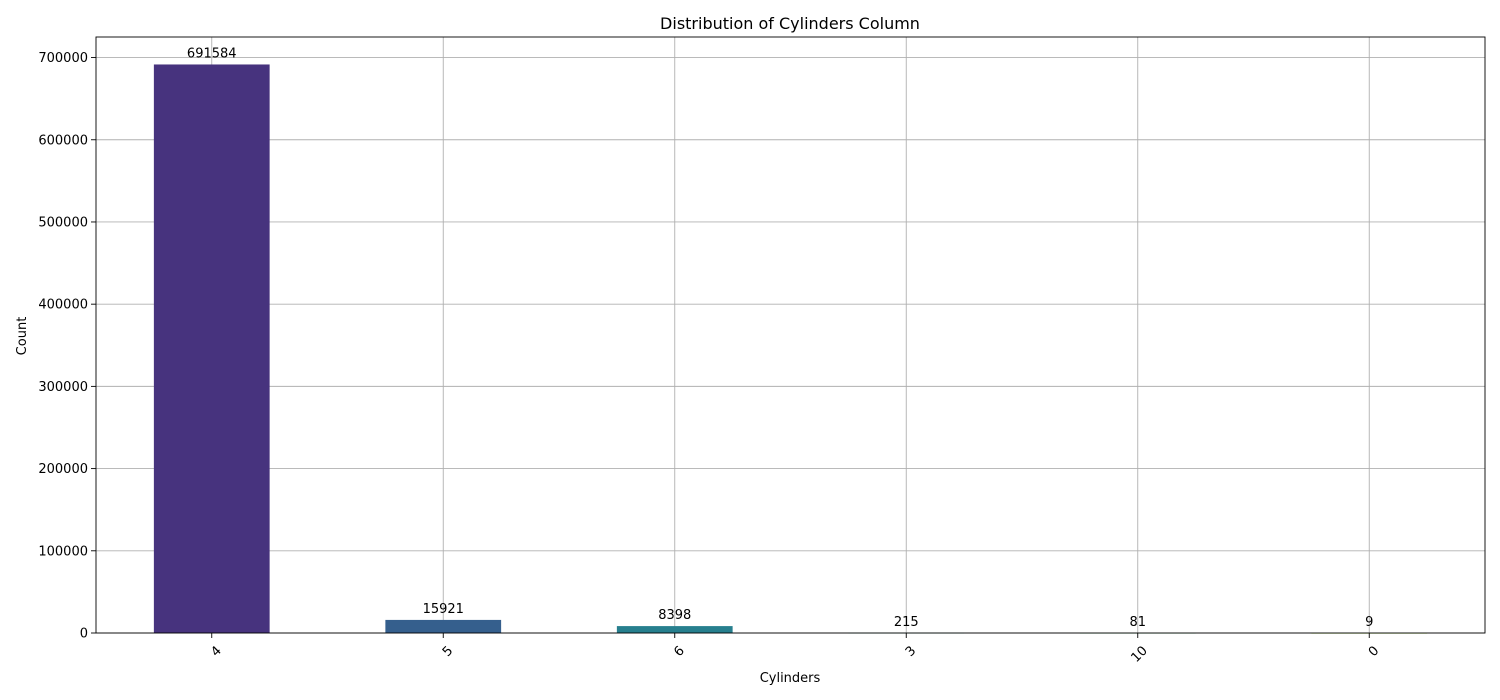 The image size is (1500, 700). Describe the element at coordinates (22, 336) in the screenshot. I see `y-axis-label: Count` at that location.